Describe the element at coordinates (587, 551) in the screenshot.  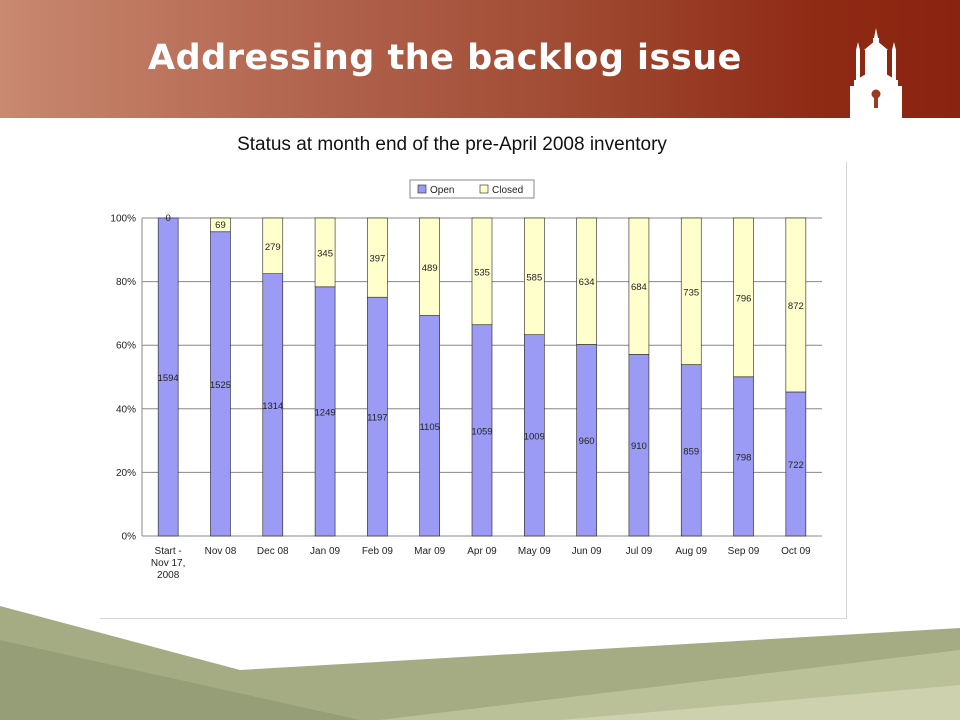
I see `x-tick-label: Jun 09` at that location.